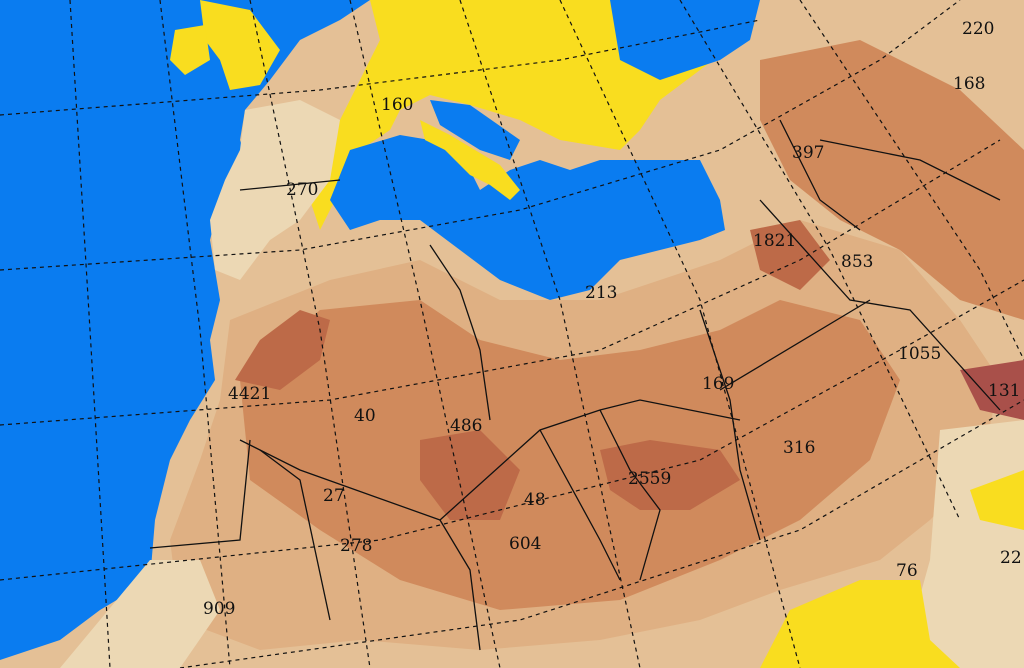  I want to click on elevation-label: 169, so click(718, 384).